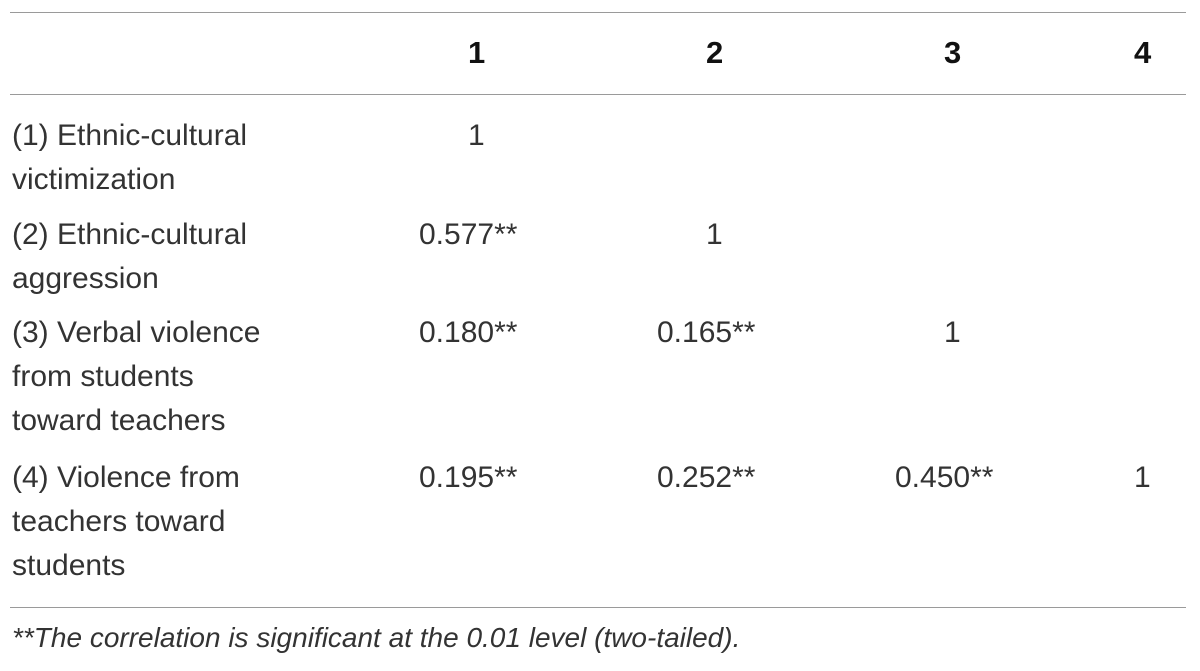  Describe the element at coordinates (130, 234) in the screenshot. I see `row-label-line: (2) Ethnic-cultural` at that location.